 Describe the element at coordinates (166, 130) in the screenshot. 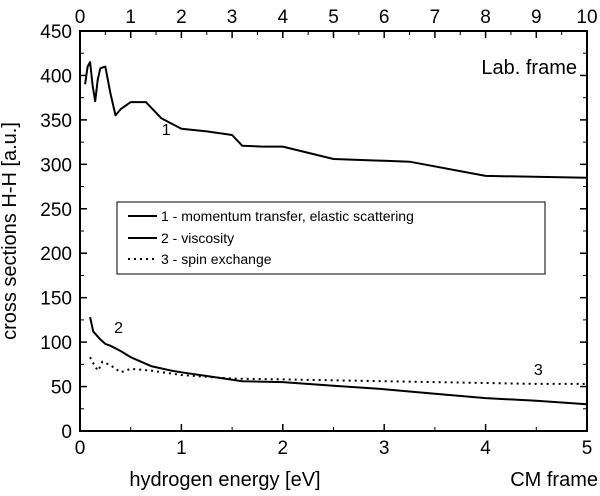

I see `curve-label-1: 1` at that location.